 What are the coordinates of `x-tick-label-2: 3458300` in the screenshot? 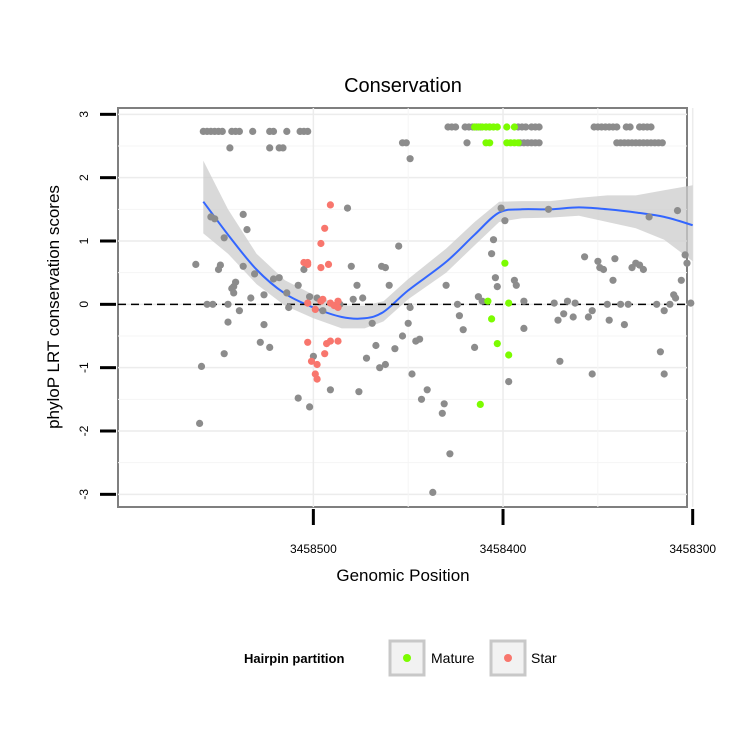 It's located at (692, 549).